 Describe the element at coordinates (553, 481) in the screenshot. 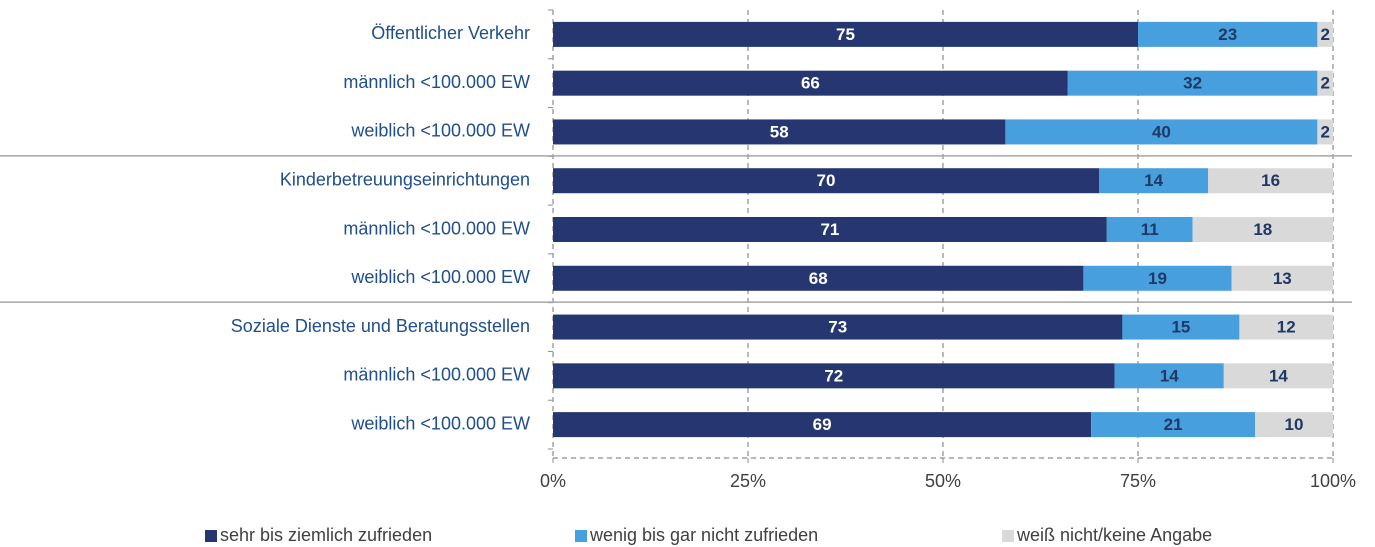

I see `x-tick-label: 0%` at that location.